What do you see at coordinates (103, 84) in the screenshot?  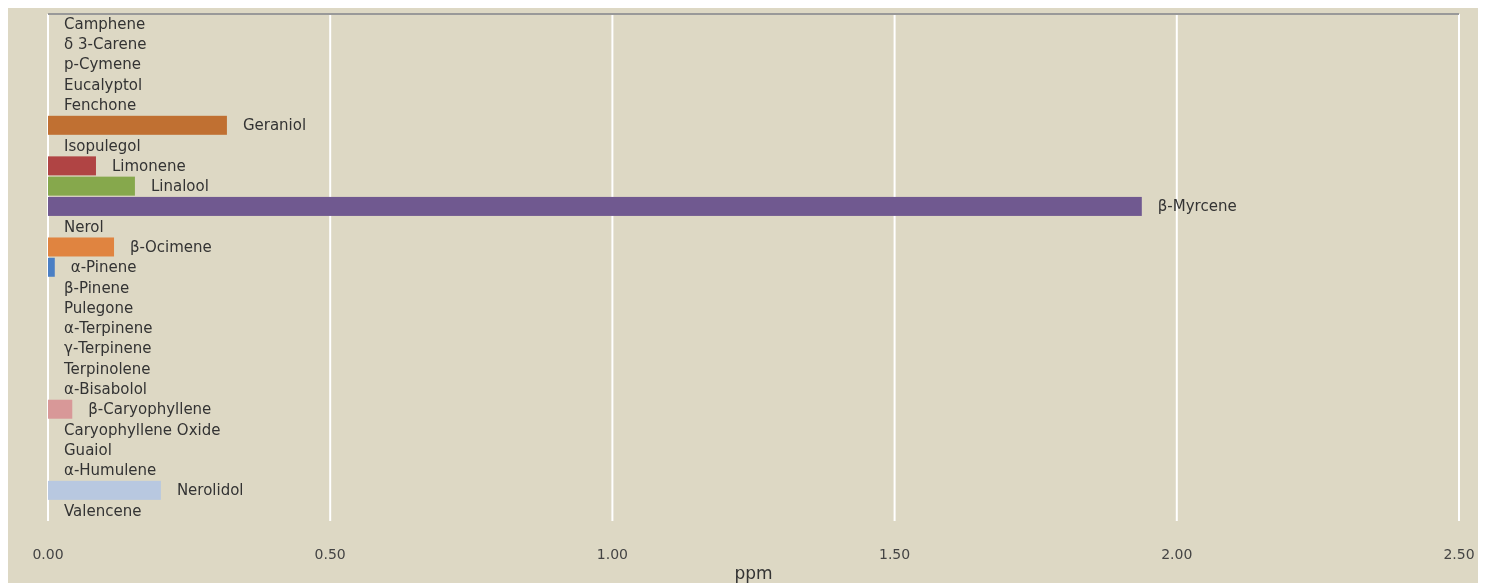 I see `y-tick-label: Eucalyptol` at bounding box center [103, 84].